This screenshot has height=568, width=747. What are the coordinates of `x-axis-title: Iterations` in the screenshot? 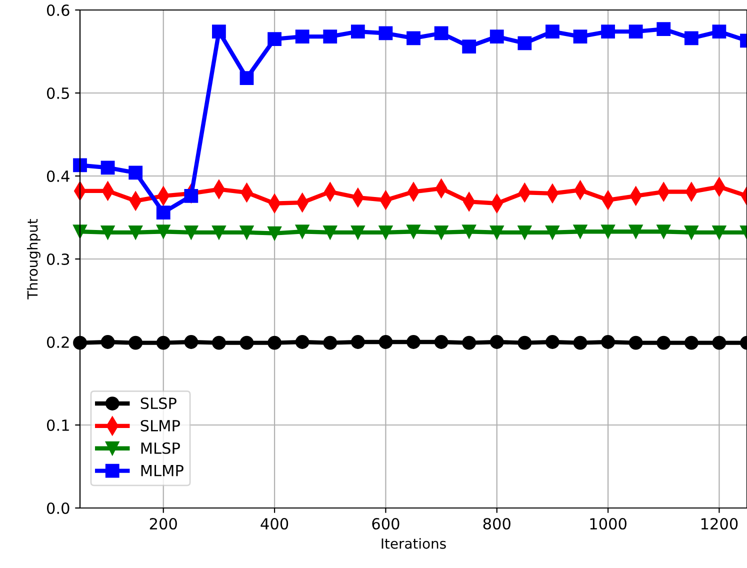 It's located at (414, 543).